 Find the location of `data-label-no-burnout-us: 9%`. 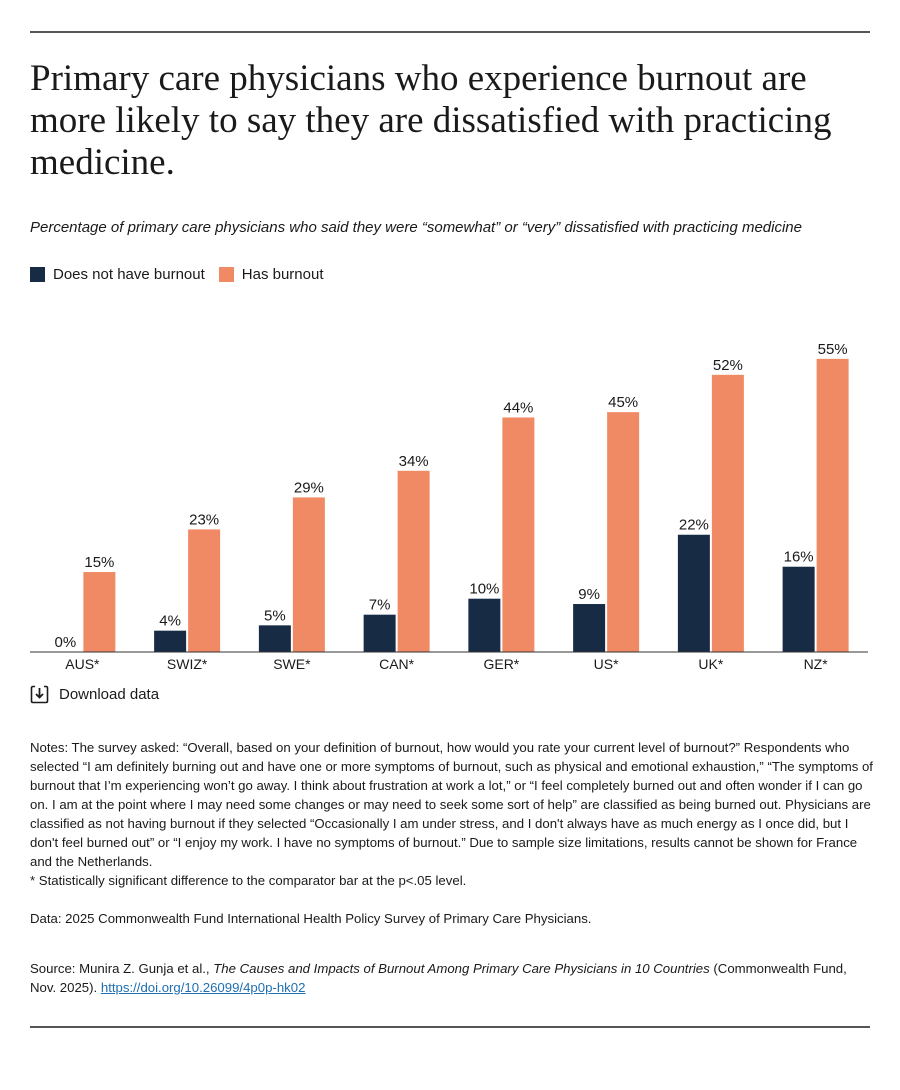

data-label-no-burnout-us: 9% is located at coordinates (589, 594).